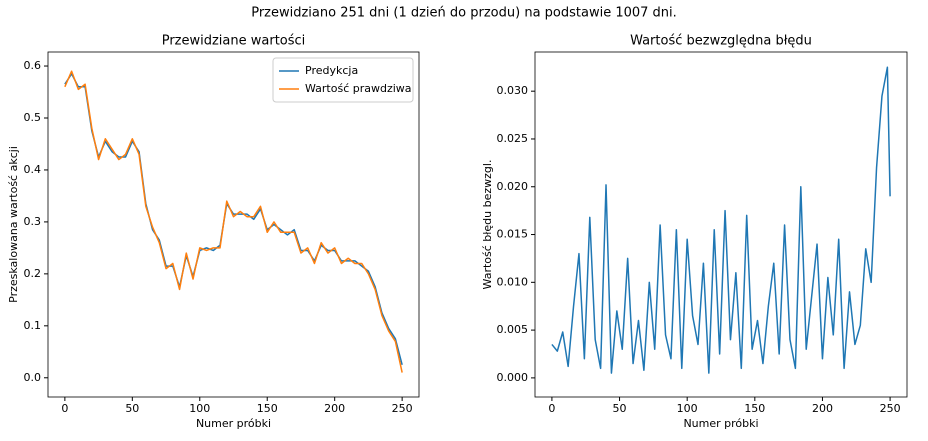 The image size is (928, 441). I want to click on y-tick-label: 0.1, so click(33, 325).